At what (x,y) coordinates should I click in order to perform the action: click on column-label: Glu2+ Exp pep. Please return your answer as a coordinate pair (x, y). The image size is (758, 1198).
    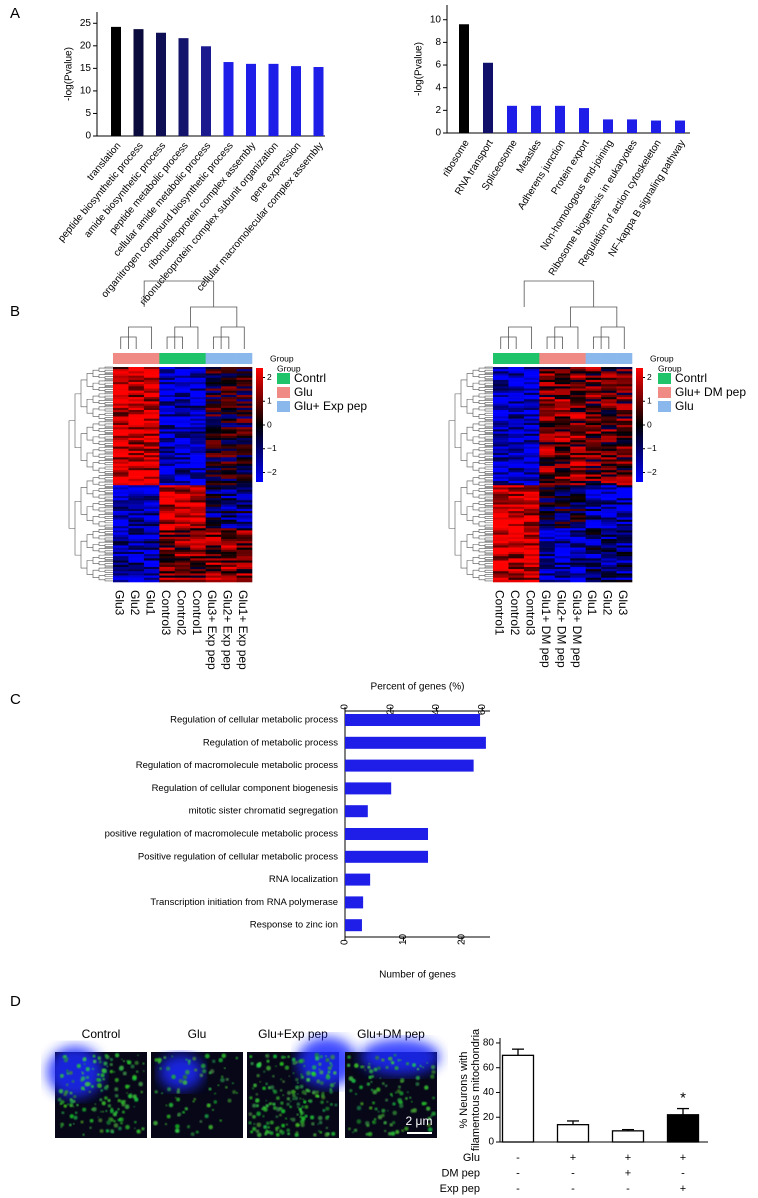
    Looking at the image, I should click on (228, 630).